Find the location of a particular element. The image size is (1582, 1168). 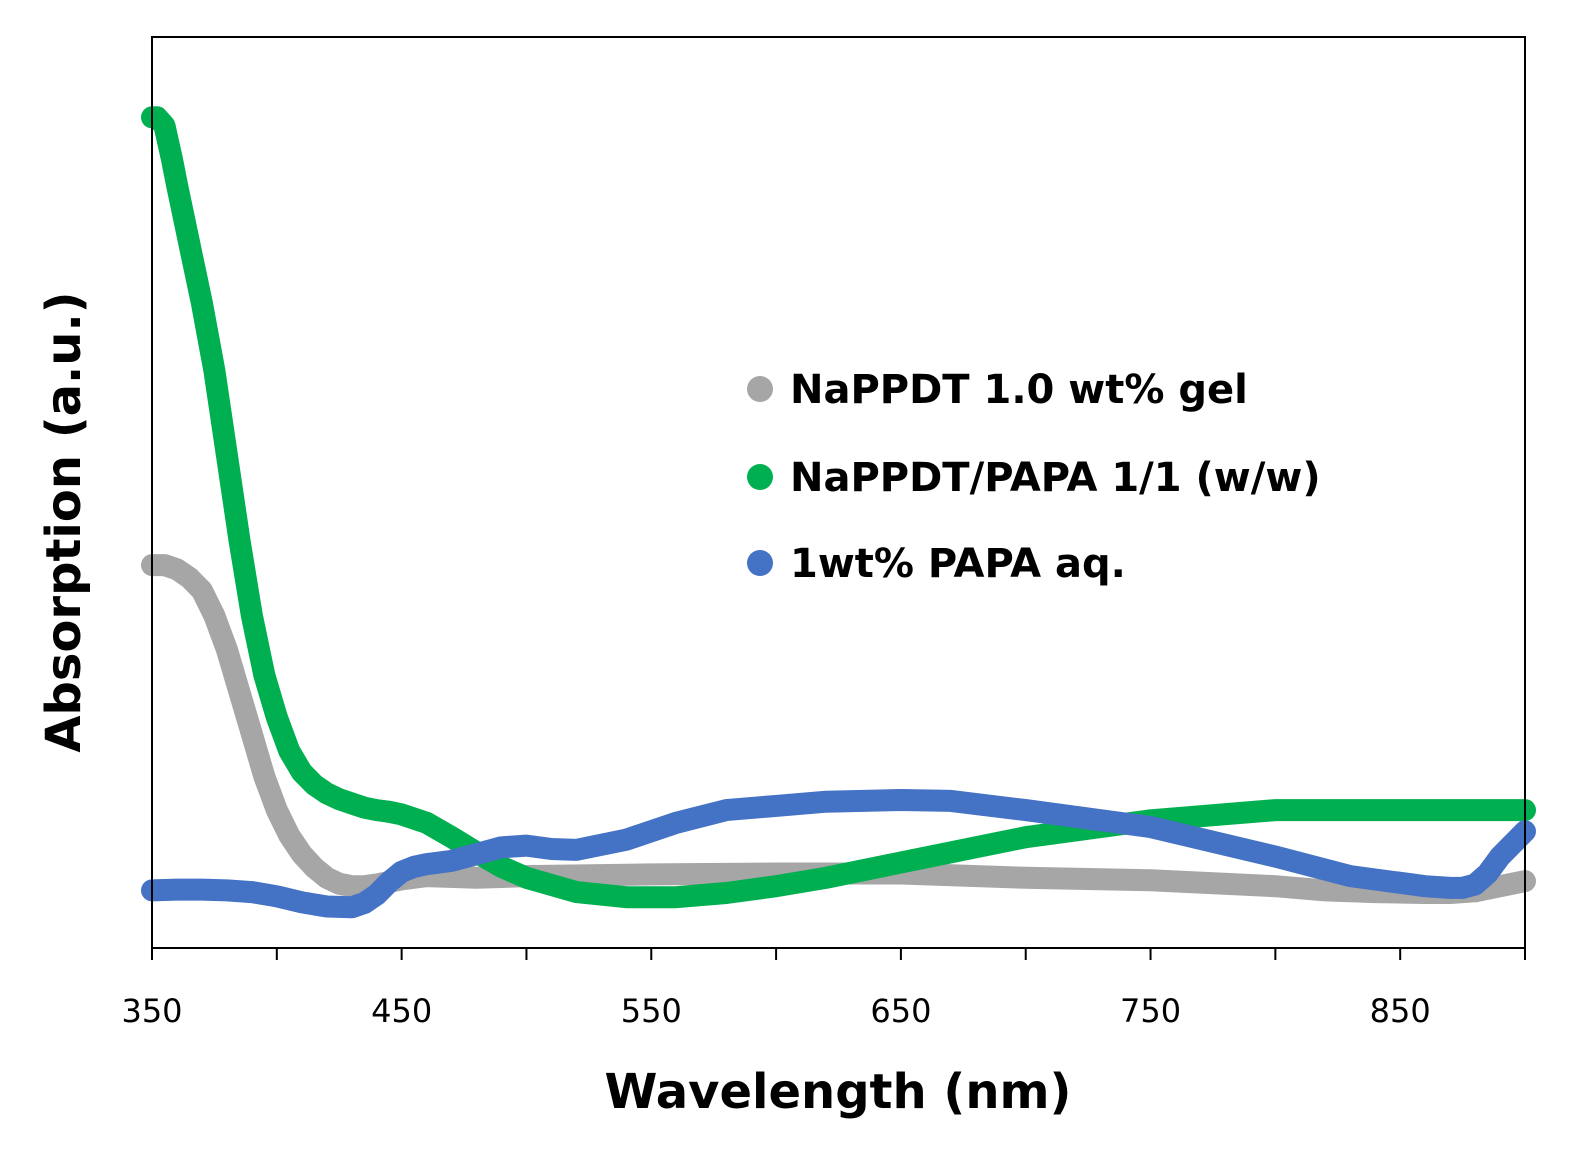

legend-item: NaPPDT 1.0 wt% gel is located at coordinates (997, 390).